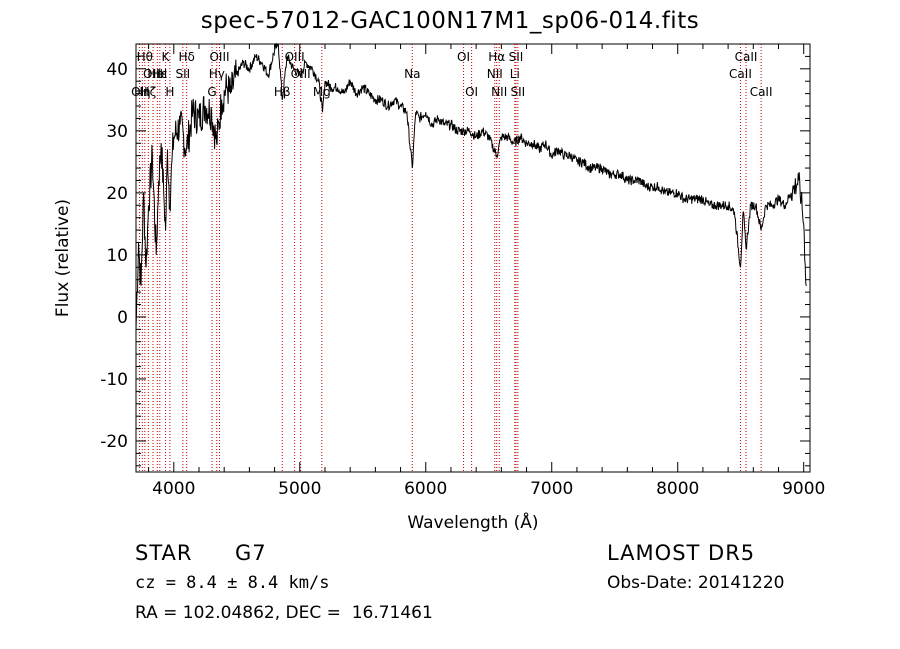  Describe the element at coordinates (515, 74) in the screenshot. I see `spectral-line-label: Li` at that location.